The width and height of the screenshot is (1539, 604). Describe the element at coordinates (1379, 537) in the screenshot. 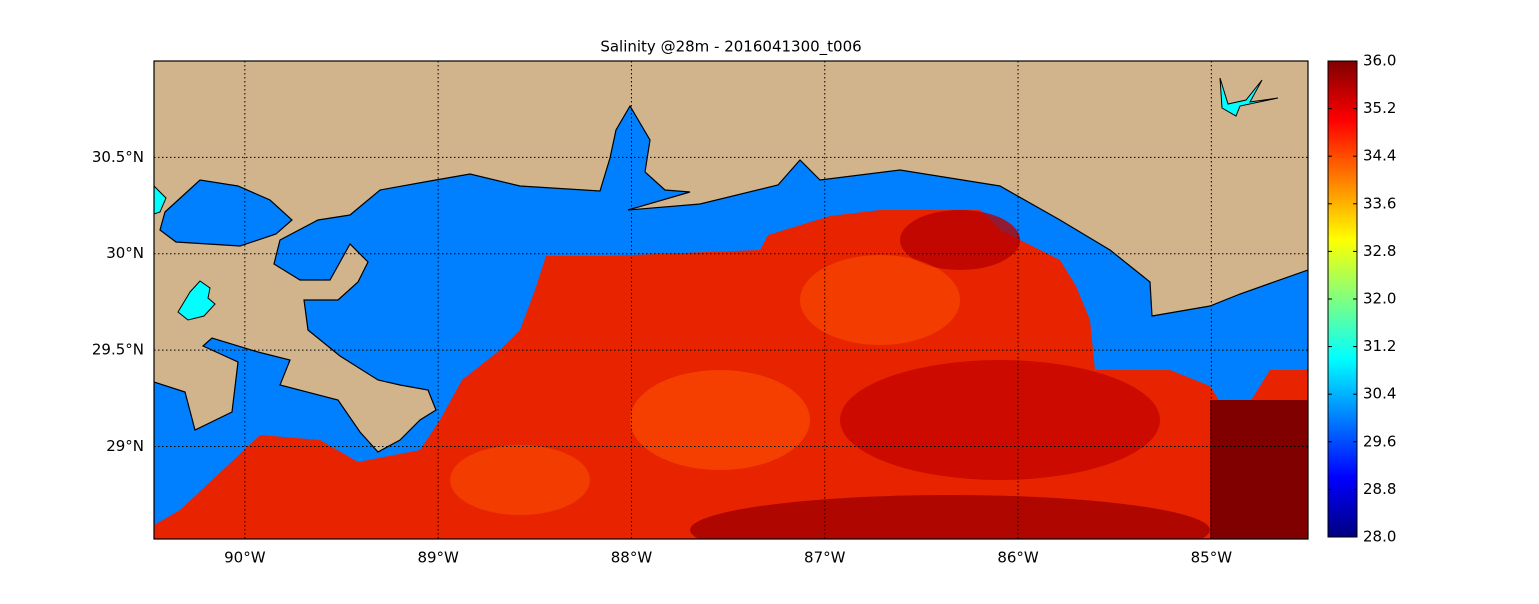

I see `colorbar-tick-label: 28.0` at that location.